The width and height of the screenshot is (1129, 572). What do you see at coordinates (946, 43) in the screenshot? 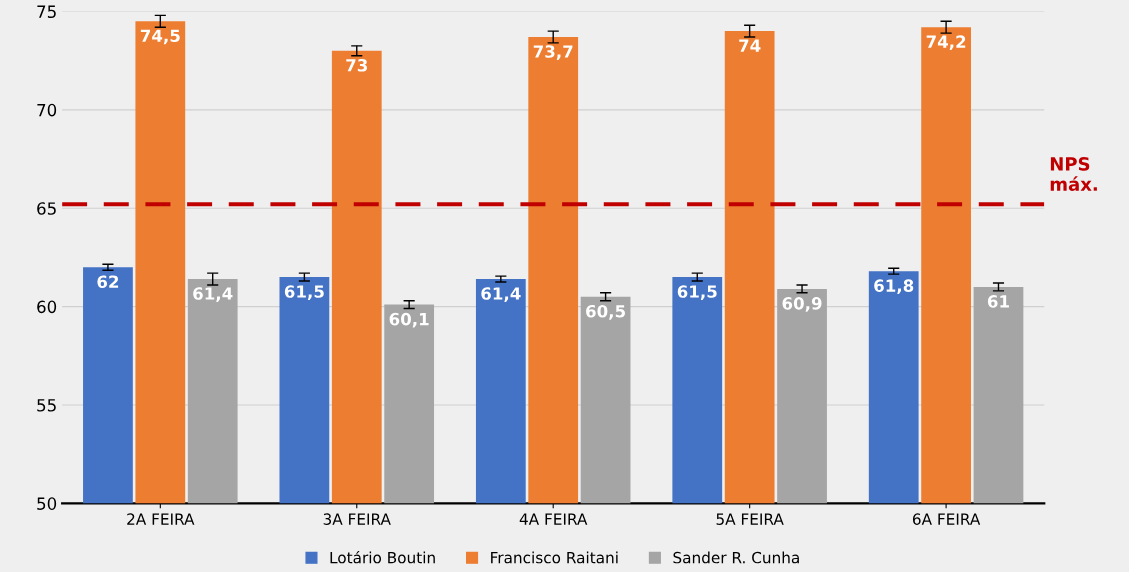
I see `data-label: 74,2` at bounding box center [946, 43].